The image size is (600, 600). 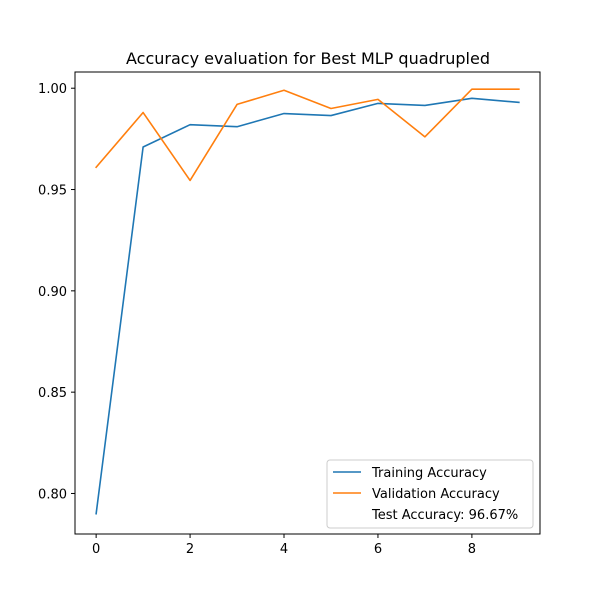 I want to click on test-accuracy-annotation: Test Accuracy: 96.67%, so click(x=444, y=515).